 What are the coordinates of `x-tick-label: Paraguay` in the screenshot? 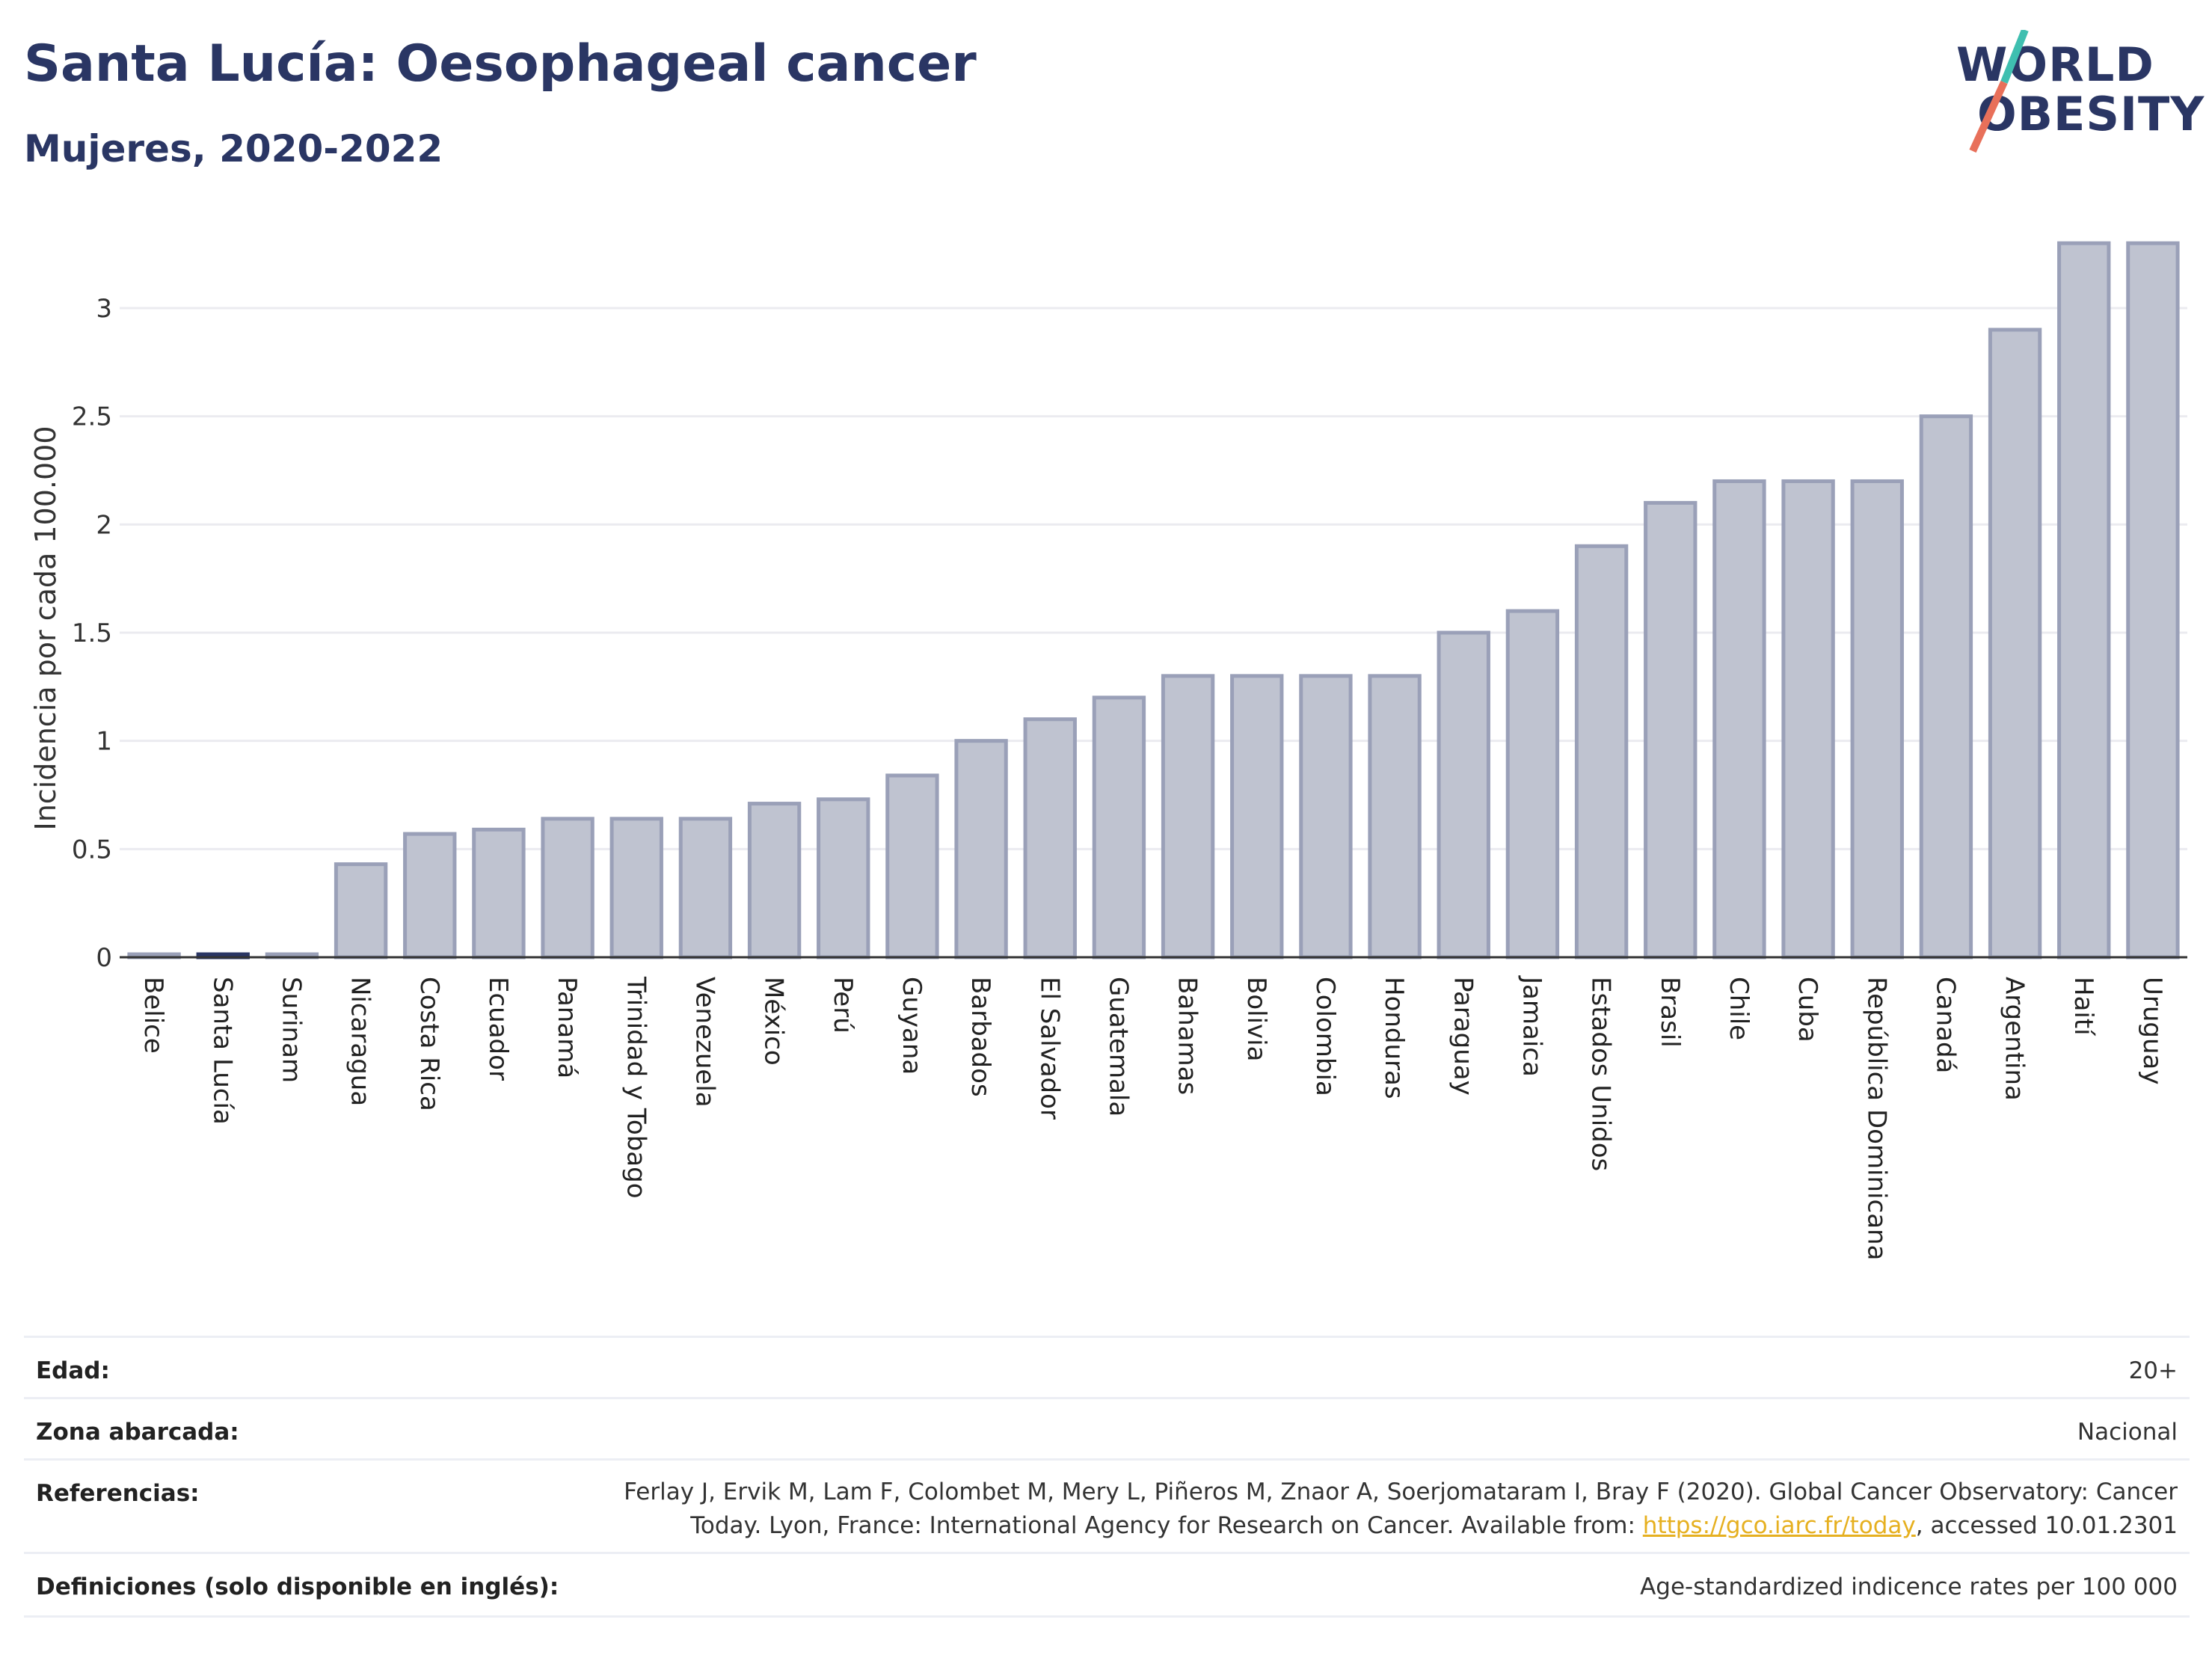 It's located at (1463, 1036).